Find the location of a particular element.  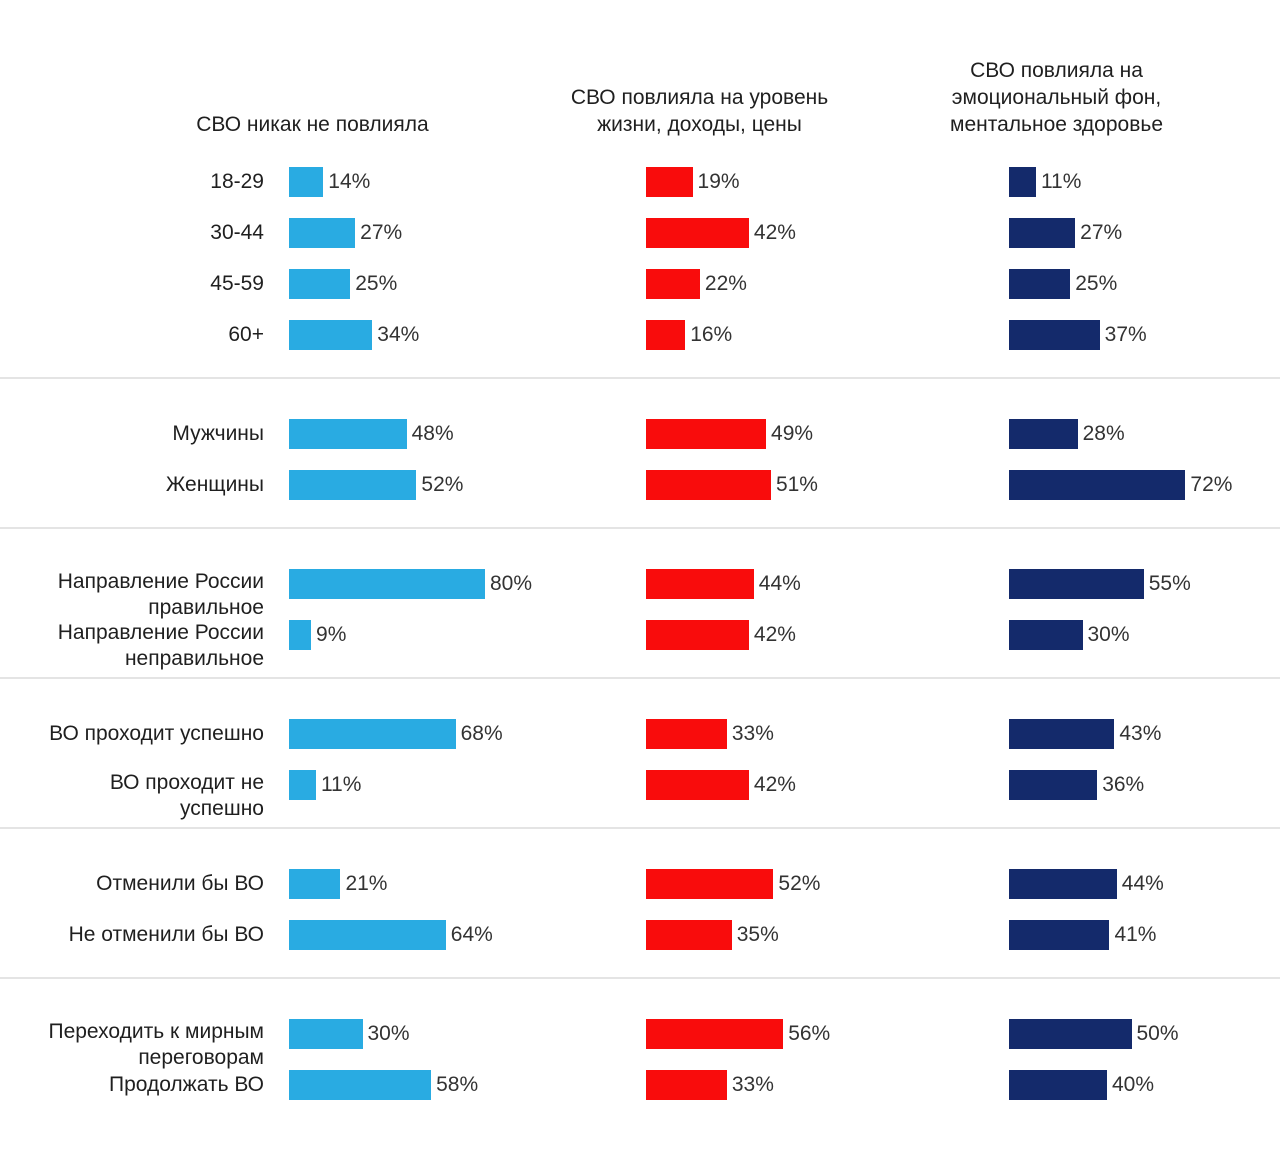

bar-value-label: 37% is located at coordinates (1125, 334).